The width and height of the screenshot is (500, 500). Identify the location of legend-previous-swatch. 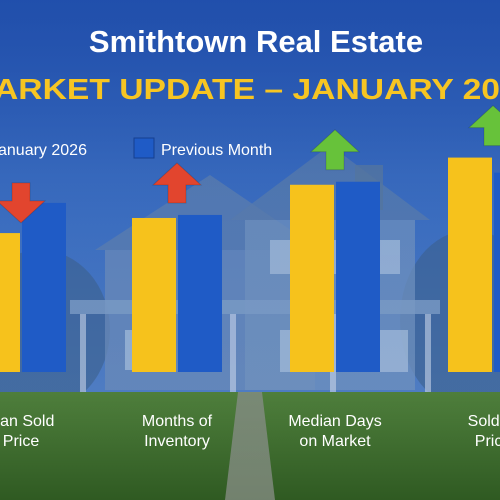
(144, 148).